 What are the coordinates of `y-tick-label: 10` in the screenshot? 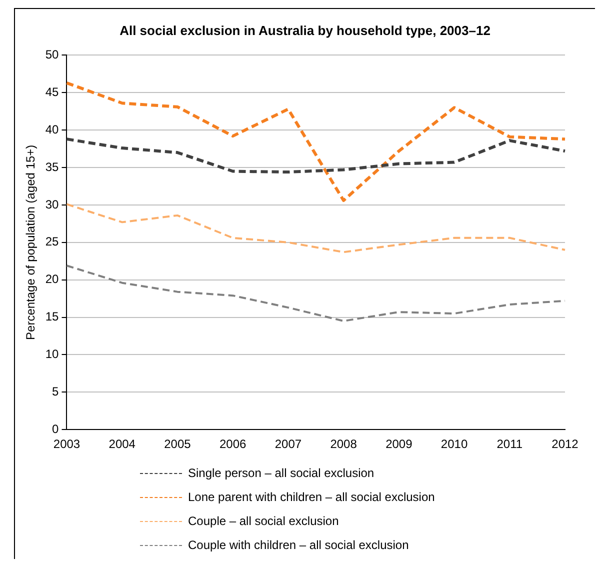 It's located at (52, 354).